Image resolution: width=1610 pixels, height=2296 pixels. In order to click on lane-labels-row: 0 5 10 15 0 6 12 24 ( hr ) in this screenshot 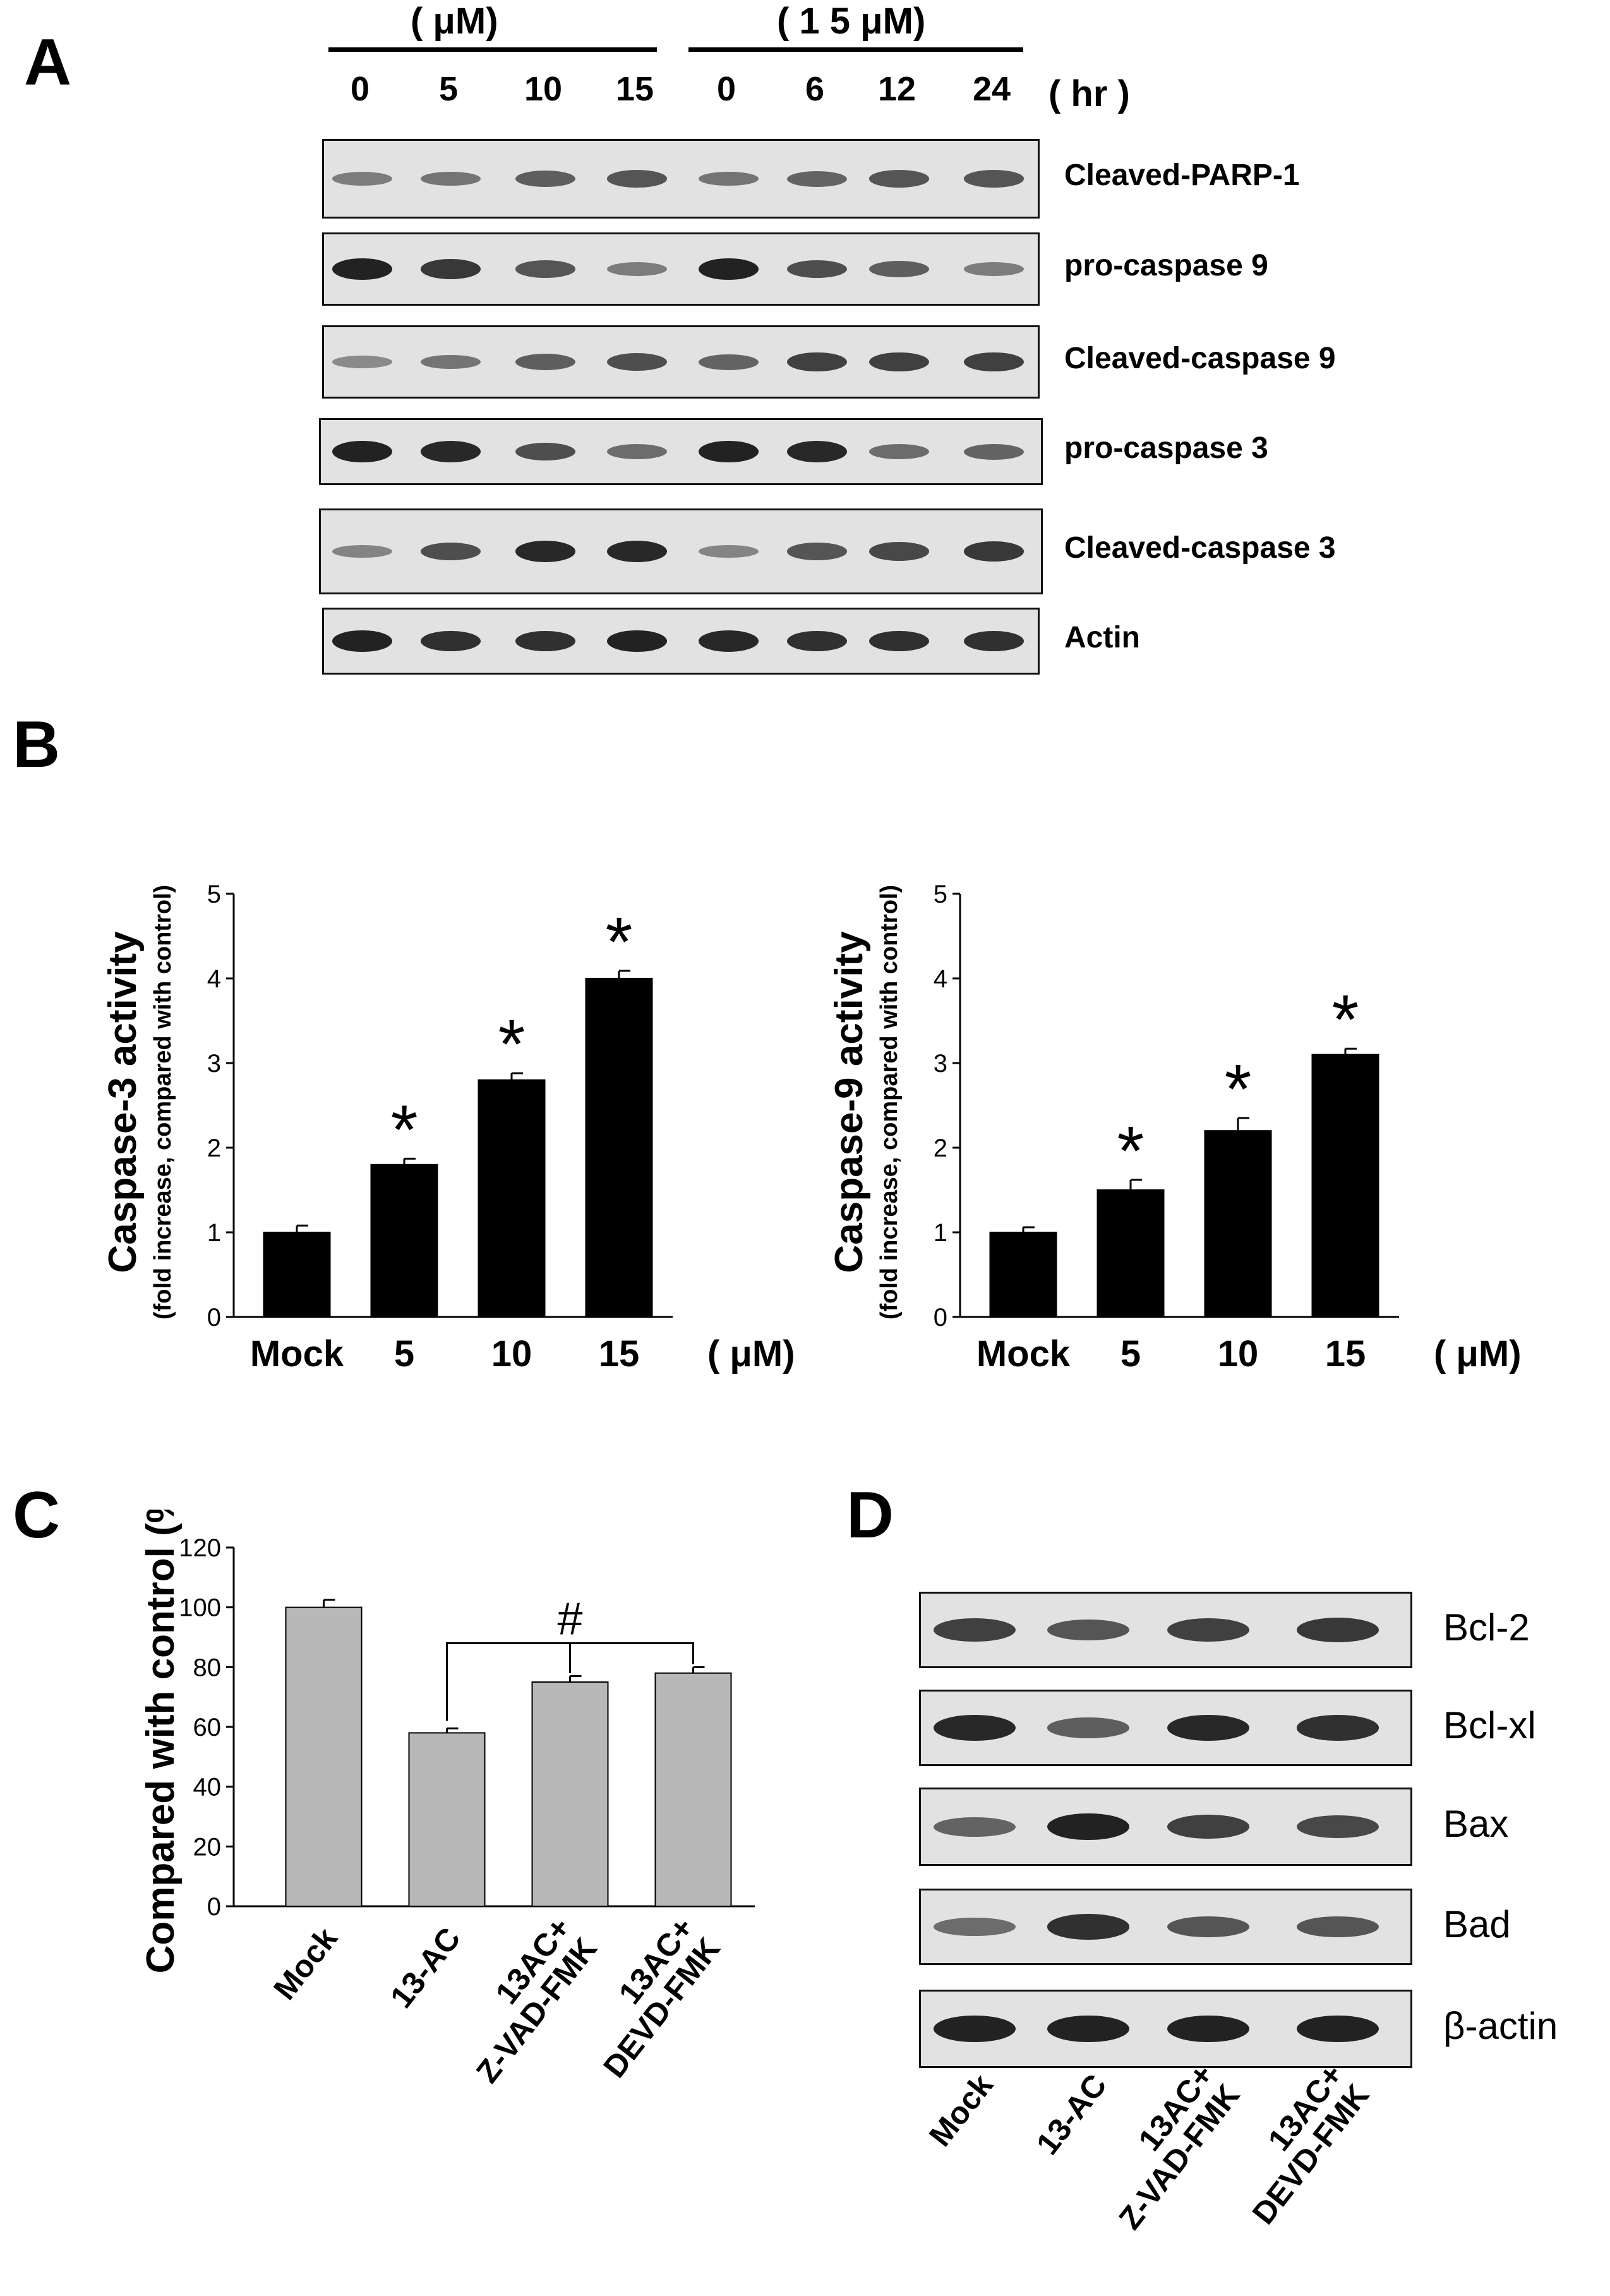, I will do `click(805, 94)`.